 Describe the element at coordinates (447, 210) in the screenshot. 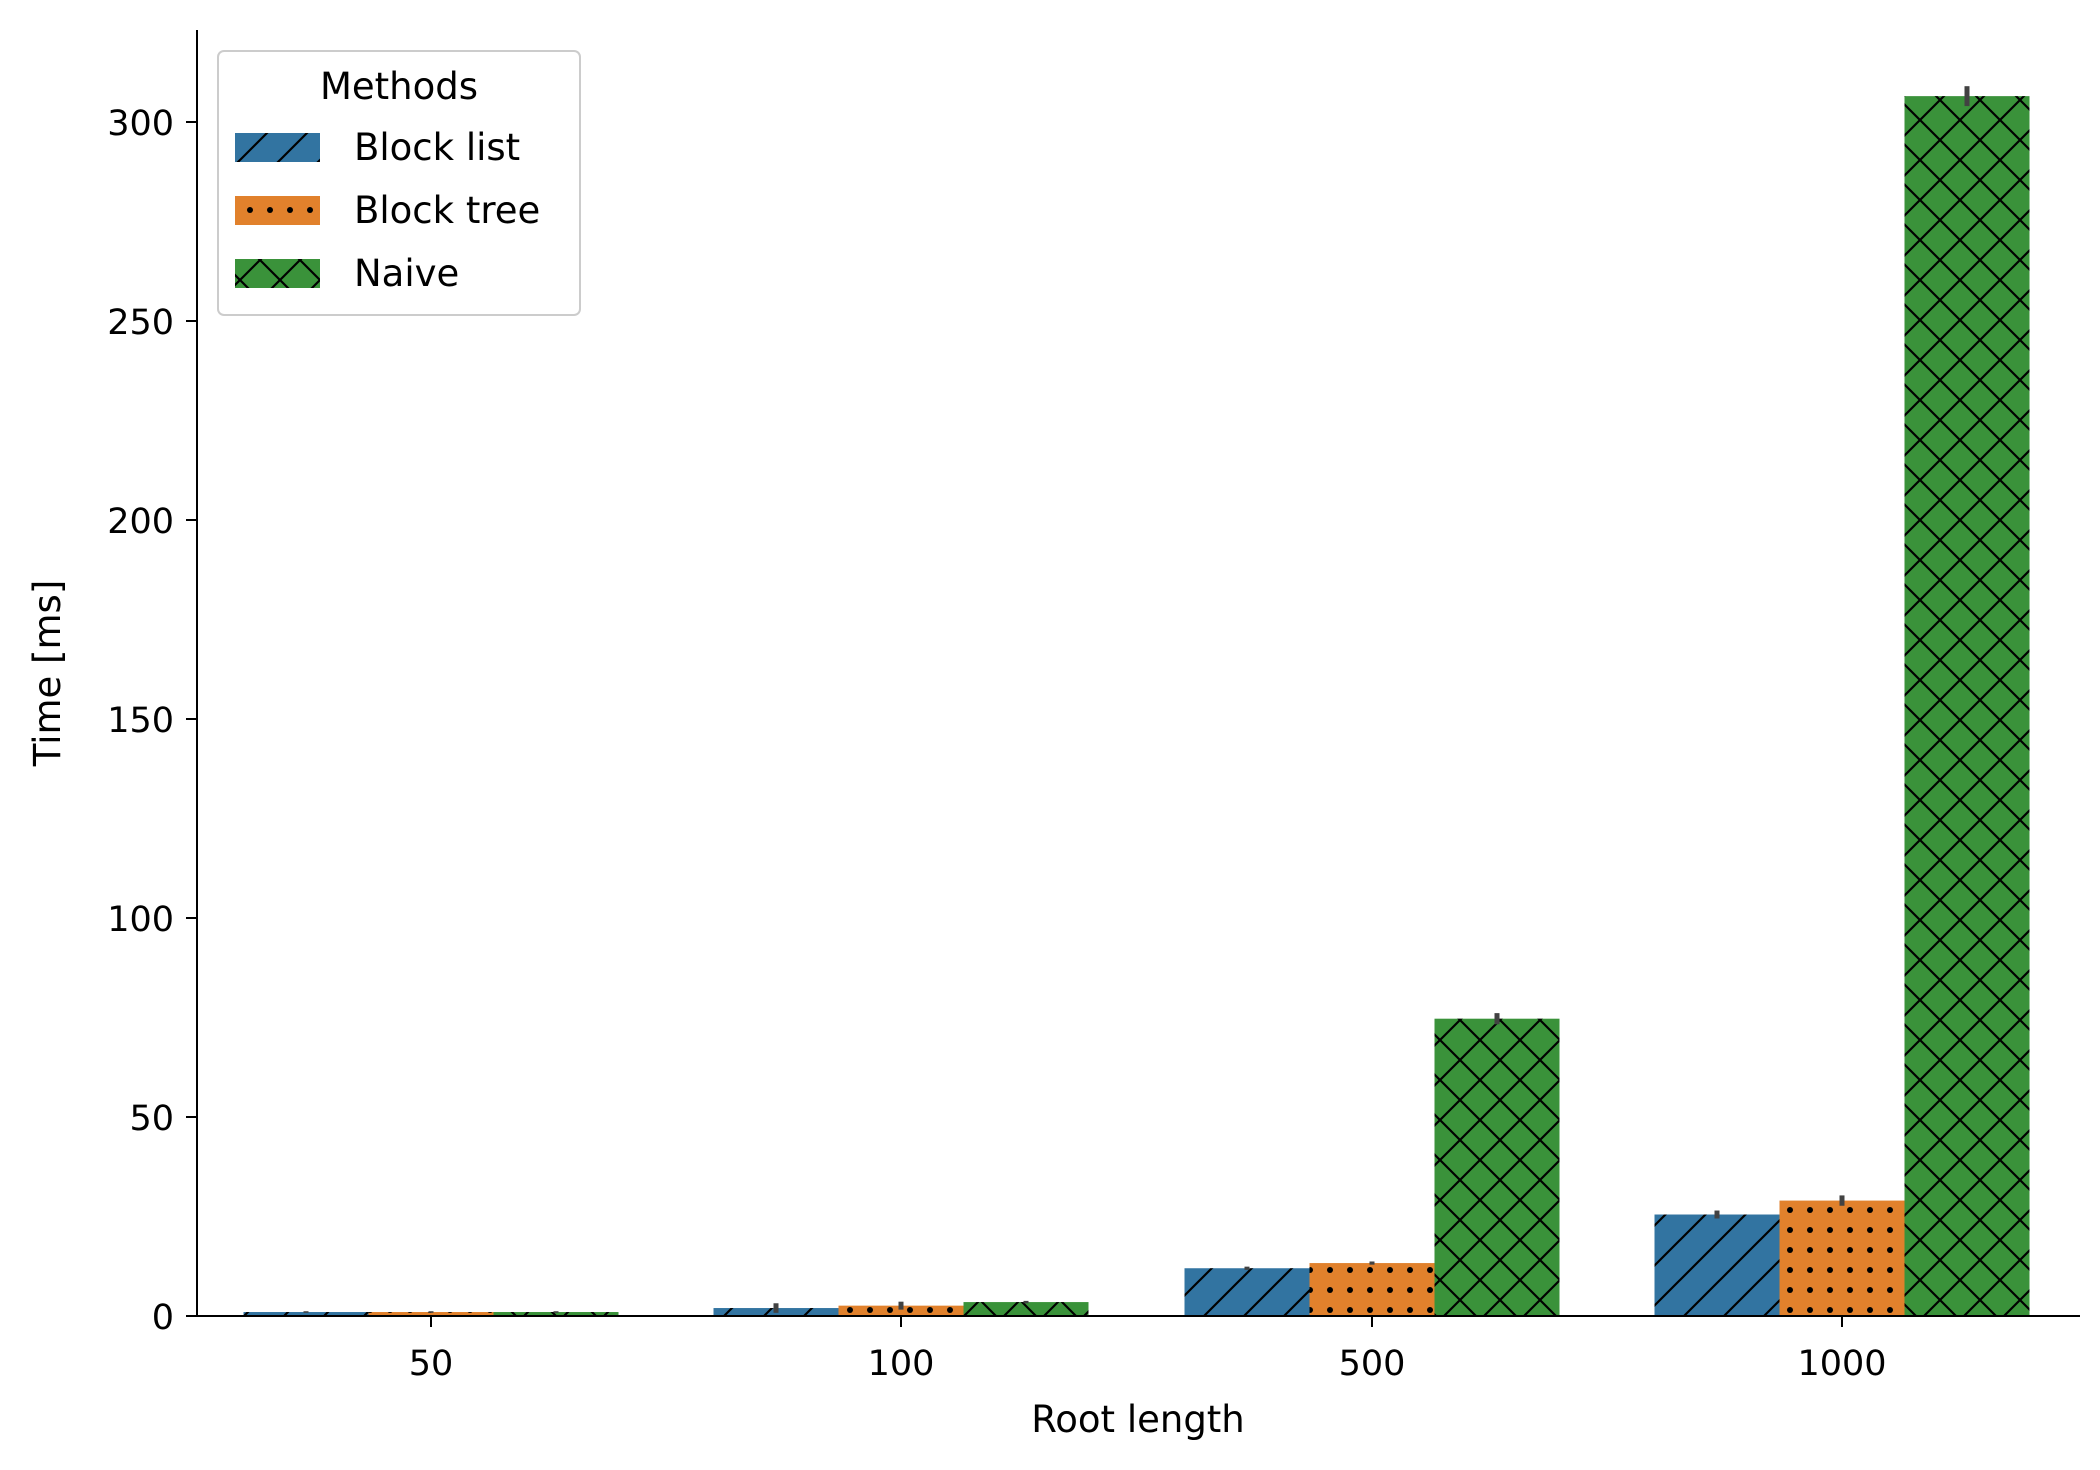

I see `legend-label: Block tree` at that location.